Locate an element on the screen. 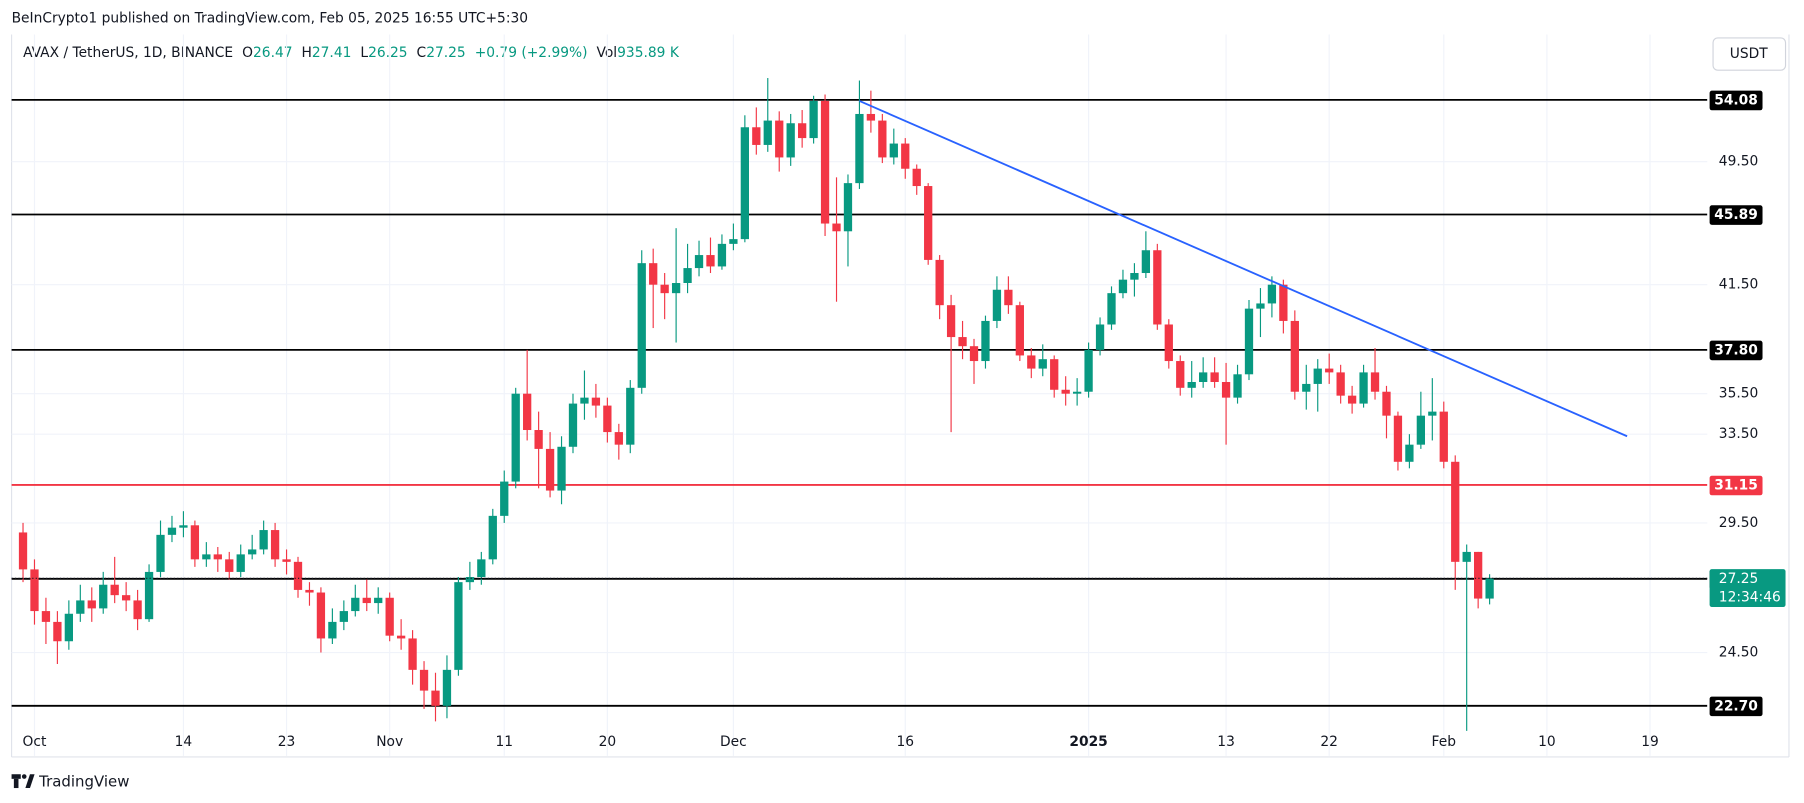 The height and width of the screenshot is (803, 1804). x-tick-label: 16 is located at coordinates (905, 742).